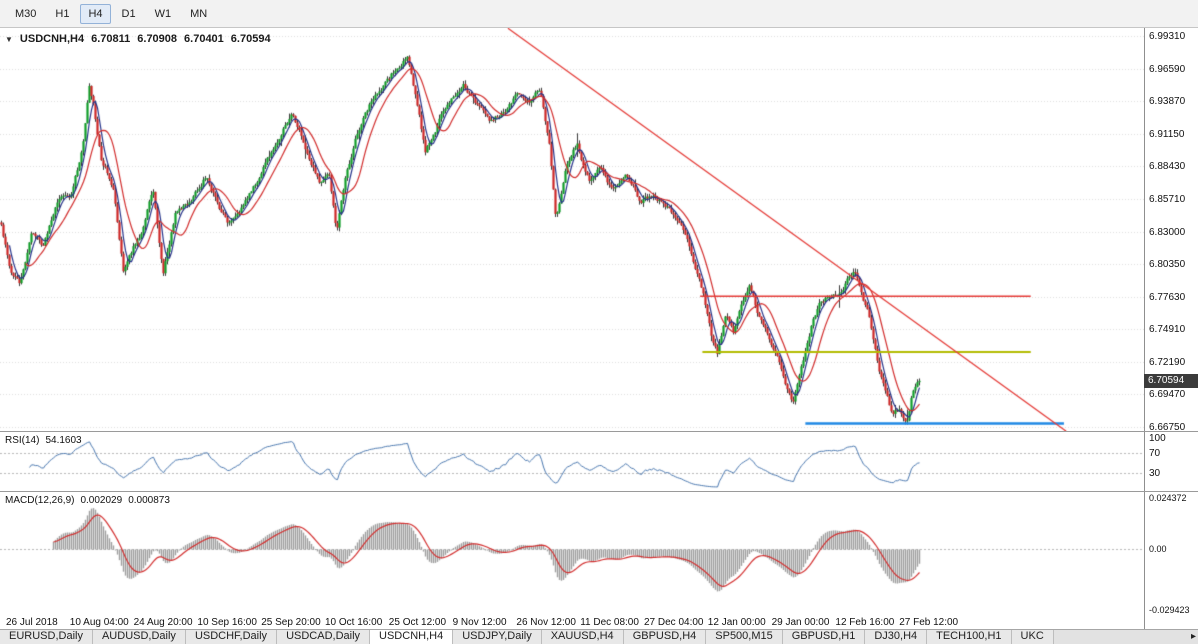  What do you see at coordinates (824, 637) in the screenshot?
I see `chart-tab-gbpusd-h1: GBPUSD,H1` at bounding box center [824, 637].